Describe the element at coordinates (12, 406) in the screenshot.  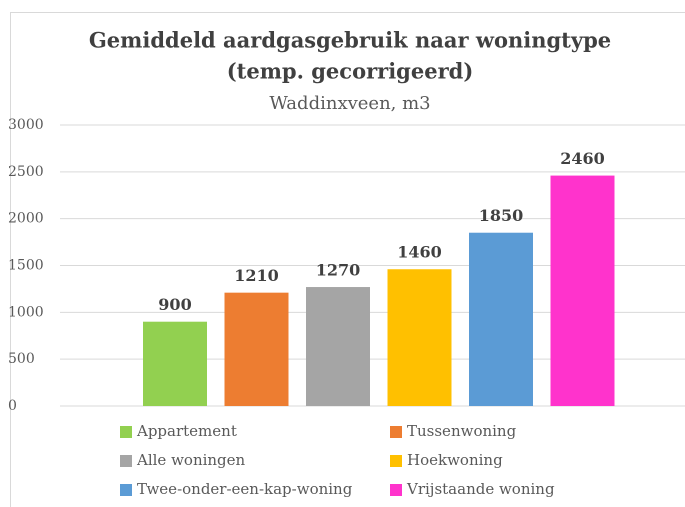
I see `y-tick-label: 0` at that location.